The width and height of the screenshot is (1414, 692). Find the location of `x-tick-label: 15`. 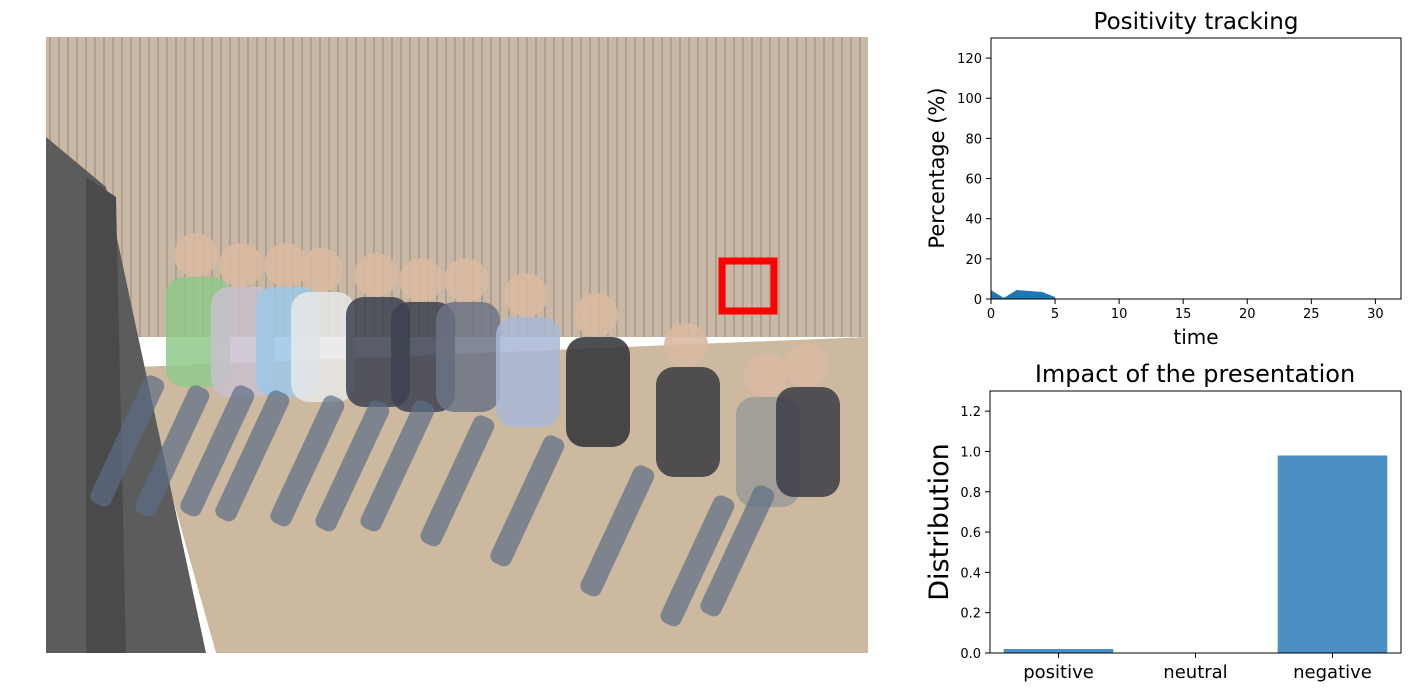

x-tick-label: 15 is located at coordinates (1183, 314).